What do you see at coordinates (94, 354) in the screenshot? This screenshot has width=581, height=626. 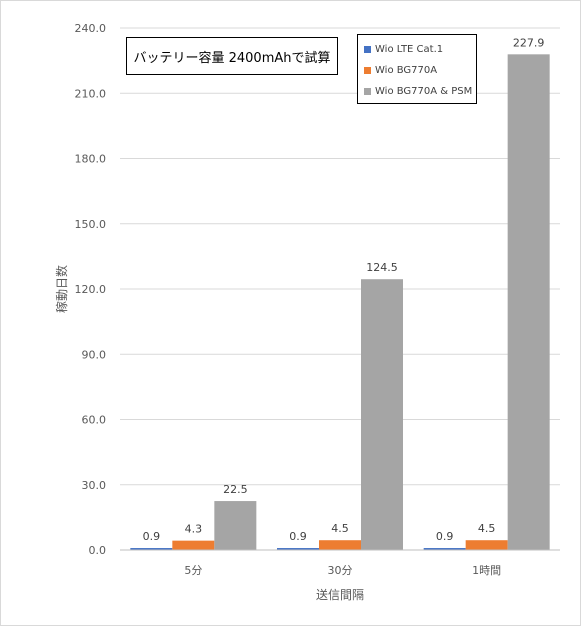 I see `y-tick-label: 90.0` at bounding box center [94, 354].